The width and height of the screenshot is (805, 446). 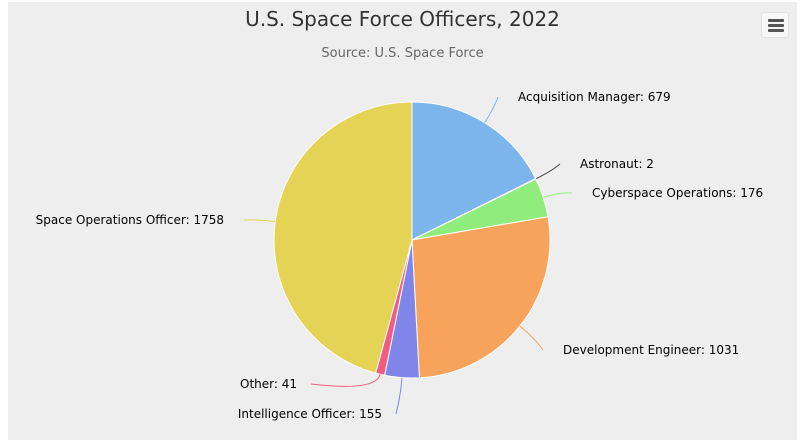 I want to click on data-label-astronaut: Astronaut: 2, so click(x=617, y=164).